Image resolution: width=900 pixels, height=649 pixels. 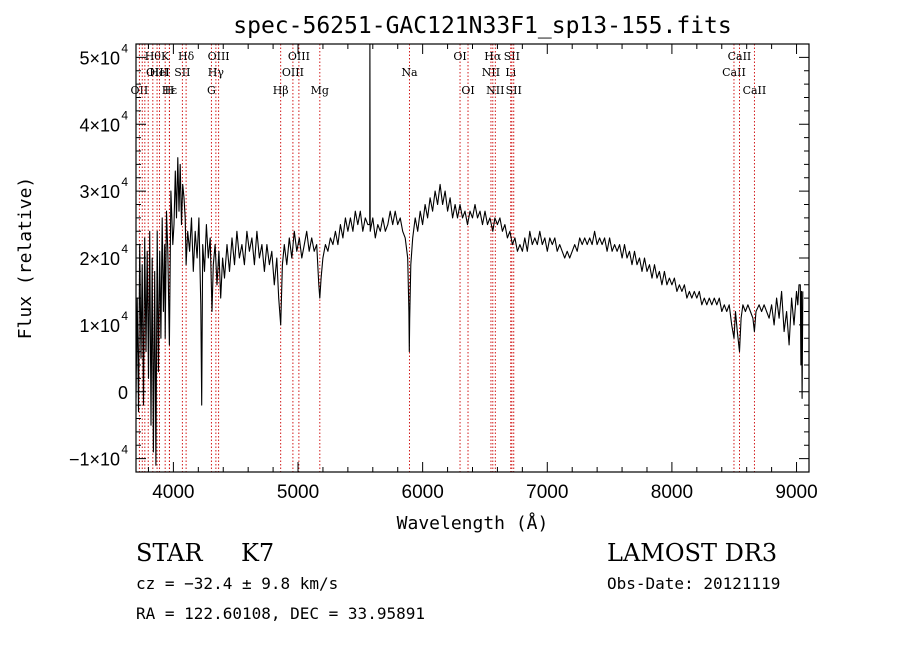 What do you see at coordinates (99, 259) in the screenshot?
I see `y-tick-label: 2×10` at bounding box center [99, 259].